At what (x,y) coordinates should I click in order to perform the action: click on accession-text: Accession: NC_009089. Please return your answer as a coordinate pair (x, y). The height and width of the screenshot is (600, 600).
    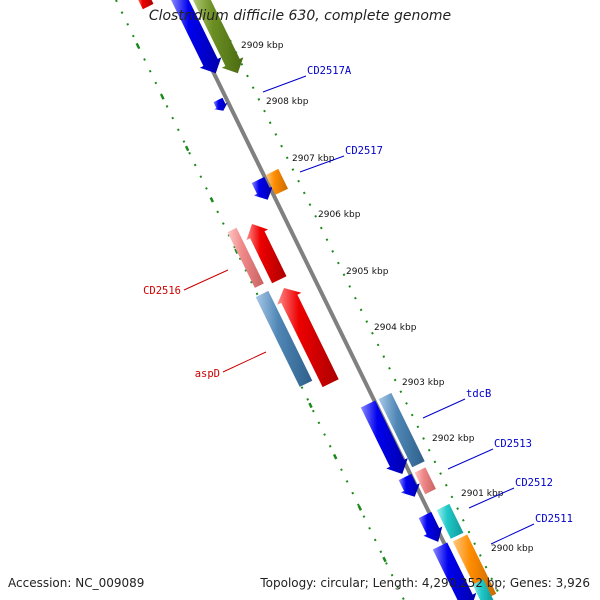
    Looking at the image, I should click on (76, 583).